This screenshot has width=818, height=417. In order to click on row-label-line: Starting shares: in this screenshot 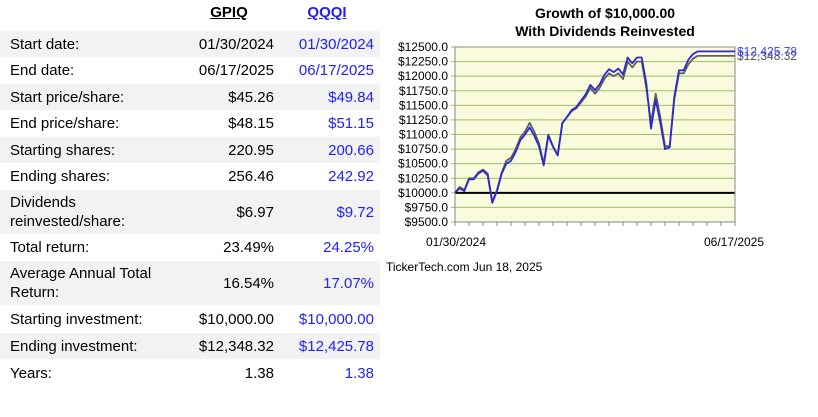, I will do `click(63, 150)`.